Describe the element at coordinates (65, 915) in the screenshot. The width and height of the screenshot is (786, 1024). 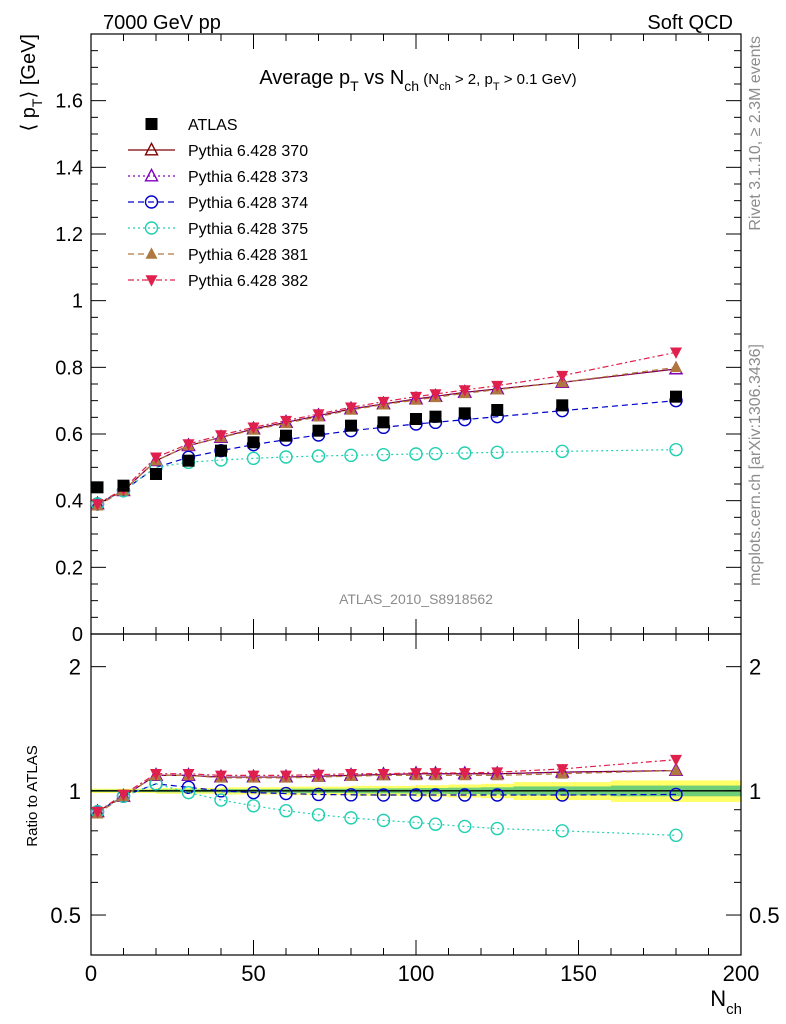
I see `ratio-y-tick-label: 0.5` at that location.